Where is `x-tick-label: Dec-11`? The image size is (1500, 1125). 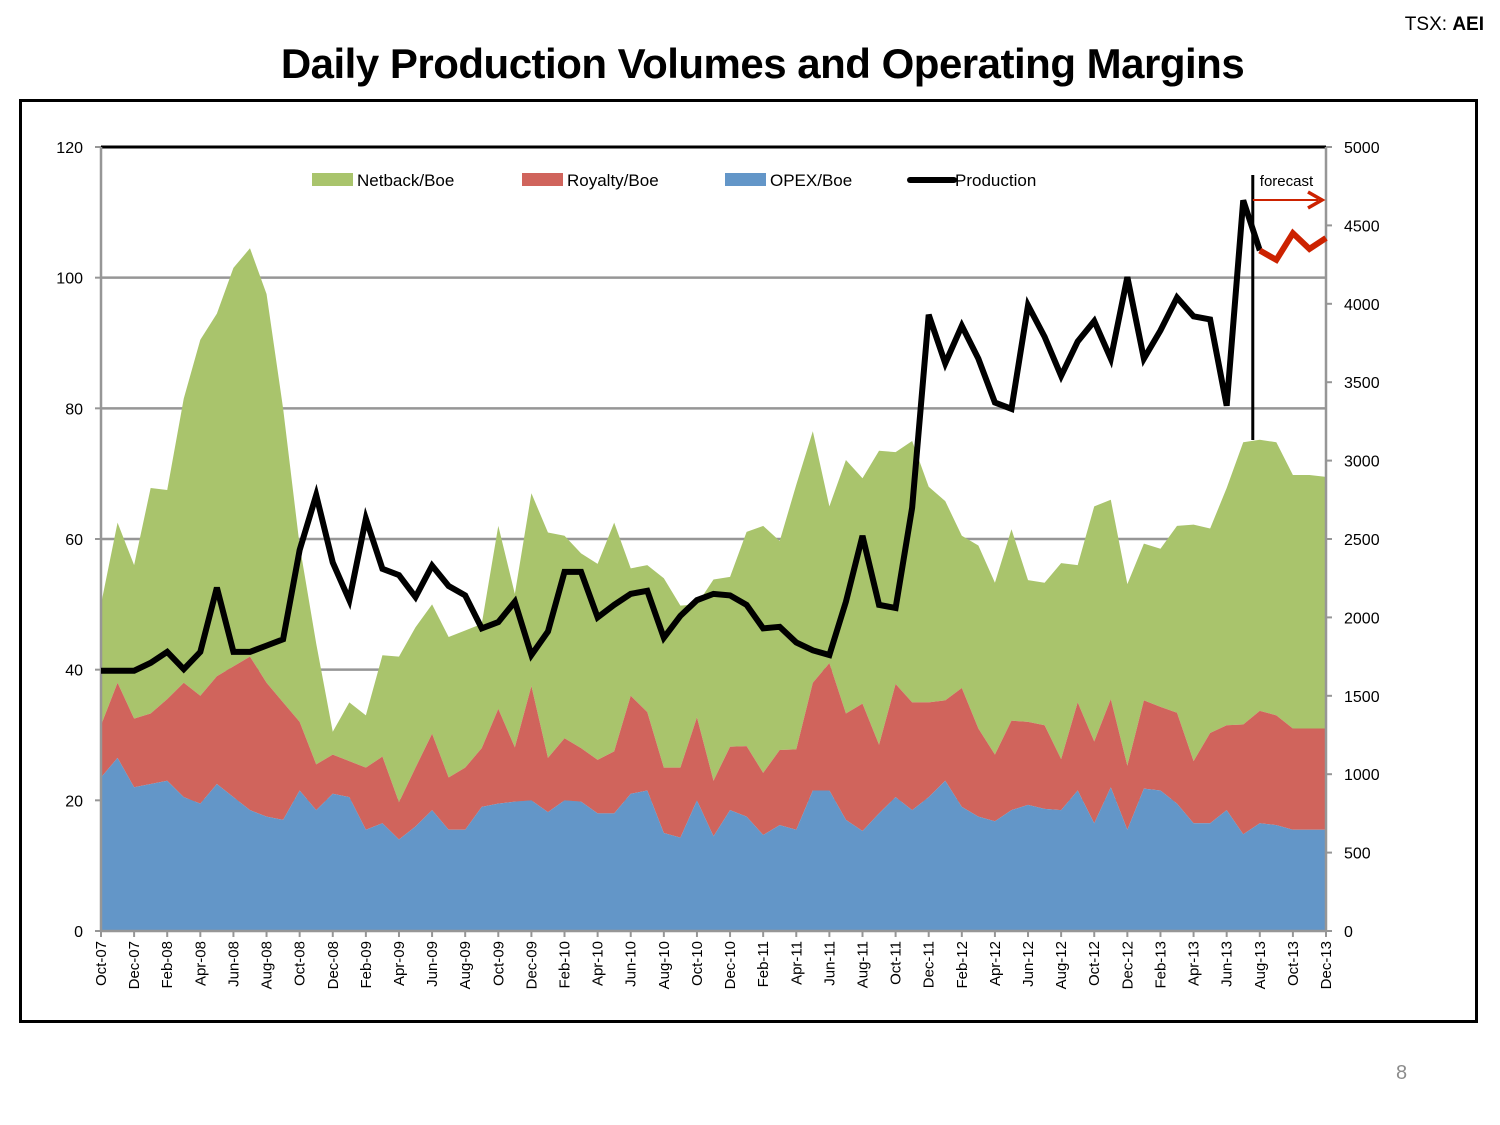 x-tick-label: Dec-11 is located at coordinates (929, 964).